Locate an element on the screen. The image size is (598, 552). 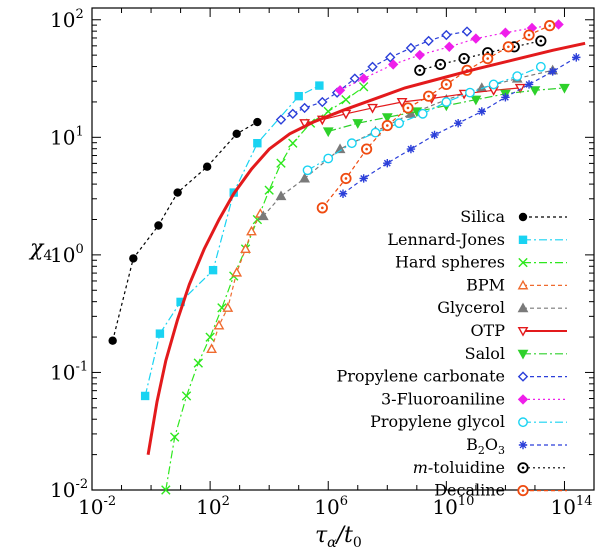
y-tick-label: 10⁻¹ is located at coordinates (69, 371).